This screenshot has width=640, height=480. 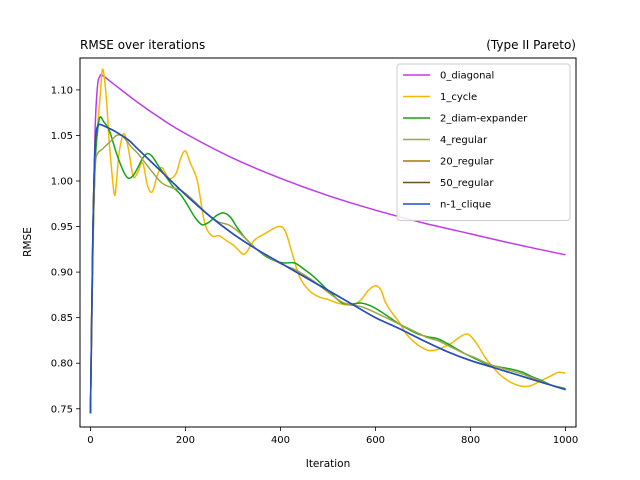 I want to click on y-axis: 0.75 0.80 0.85 0.90 0.95 1.00 1.05 1.10, so click(x=65, y=250).